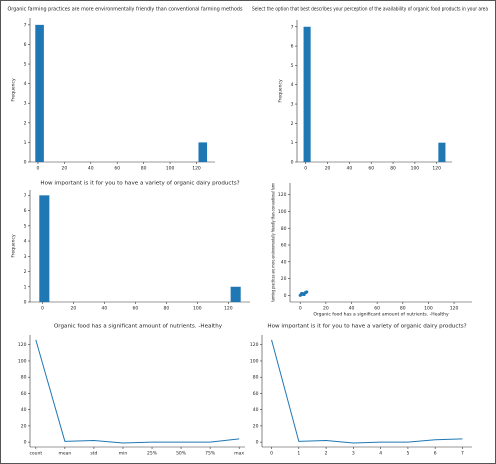  What do you see at coordinates (64, 454) in the screenshot?
I see `x-tick-label: mean` at bounding box center [64, 454].